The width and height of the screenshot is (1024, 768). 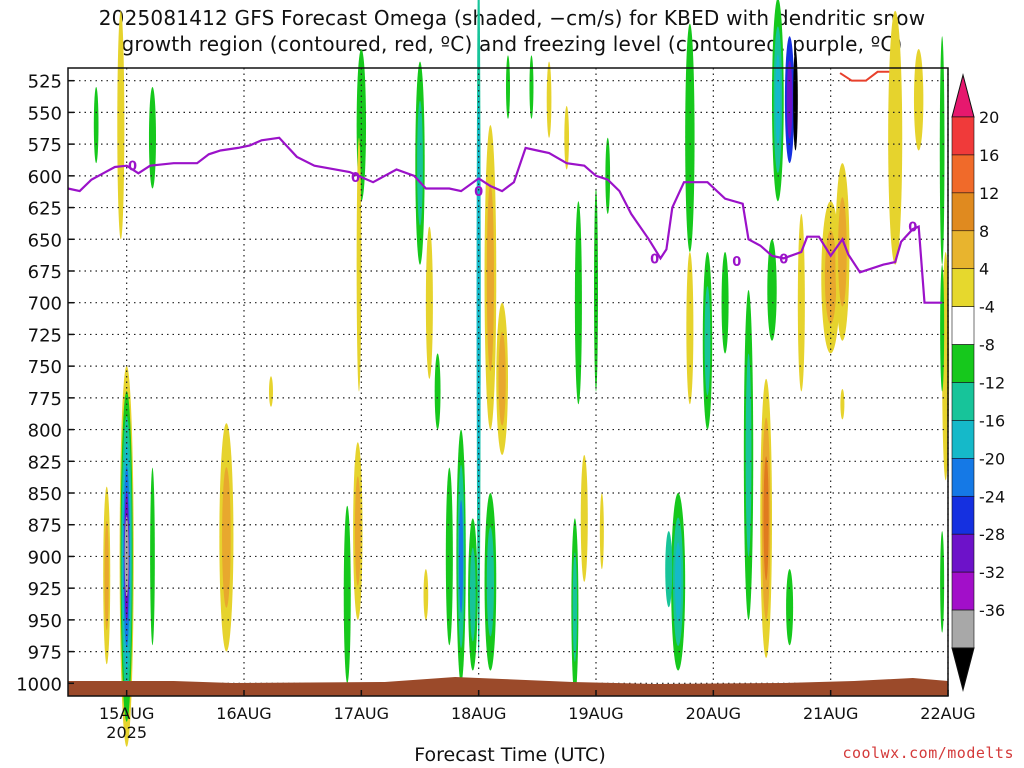 What do you see at coordinates (361, 713) in the screenshot?
I see `x-tick-label: 17AUG` at bounding box center [361, 713].